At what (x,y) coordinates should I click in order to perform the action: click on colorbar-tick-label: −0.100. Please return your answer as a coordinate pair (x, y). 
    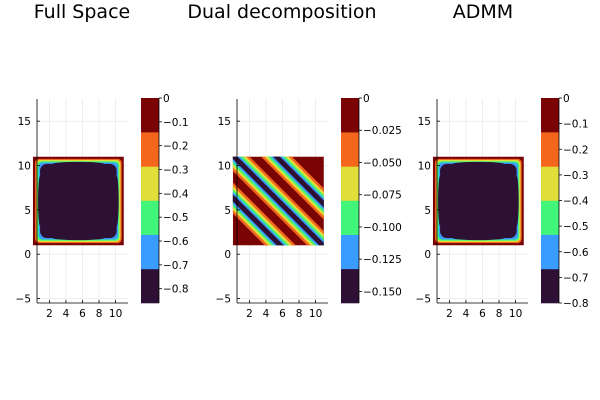
    Looking at the image, I should click on (382, 228).